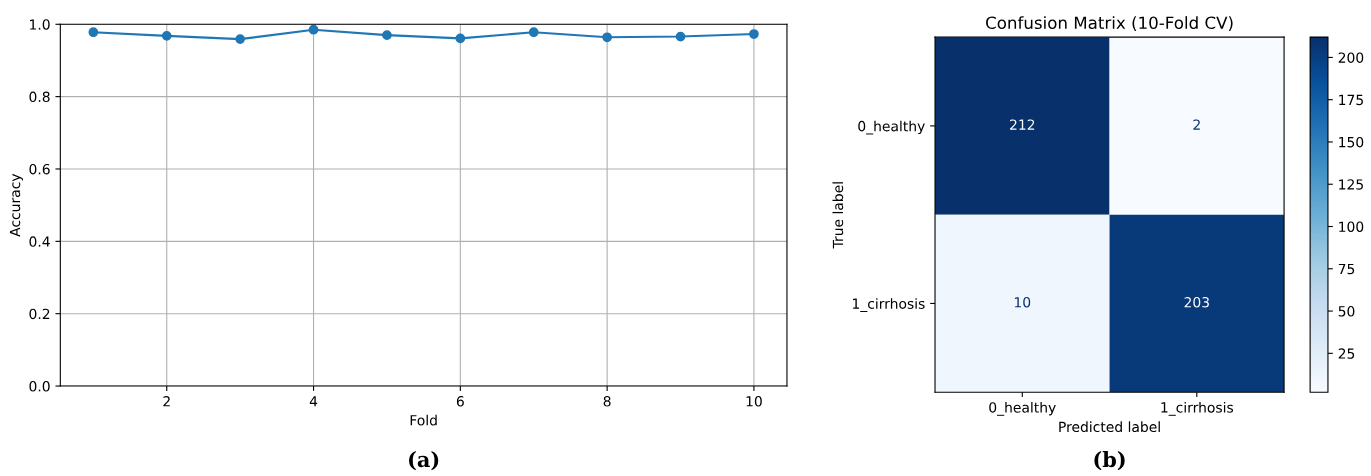  I want to click on color-bar-label: 125, so click(1351, 184).